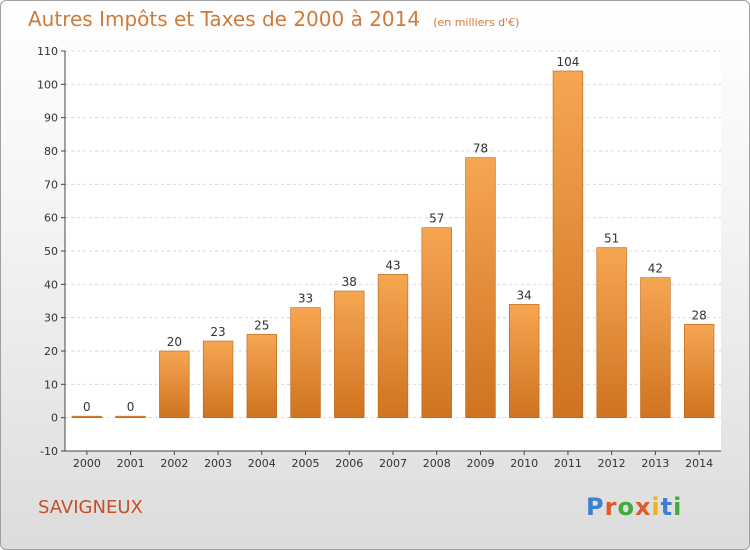 This screenshot has width=750, height=550. I want to click on bar-value-label: 38, so click(349, 282).